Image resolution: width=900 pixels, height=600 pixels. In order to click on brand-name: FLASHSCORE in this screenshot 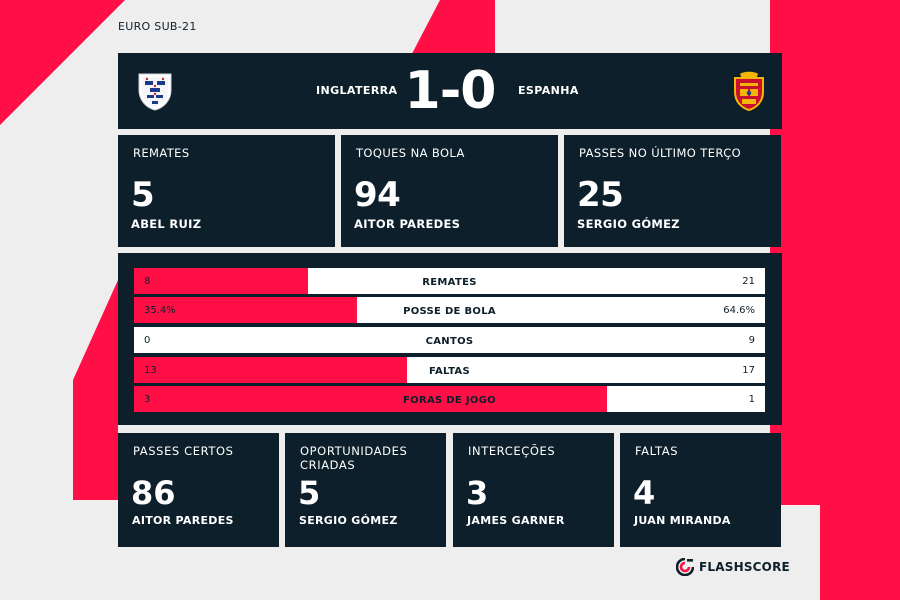, I will do `click(744, 567)`.